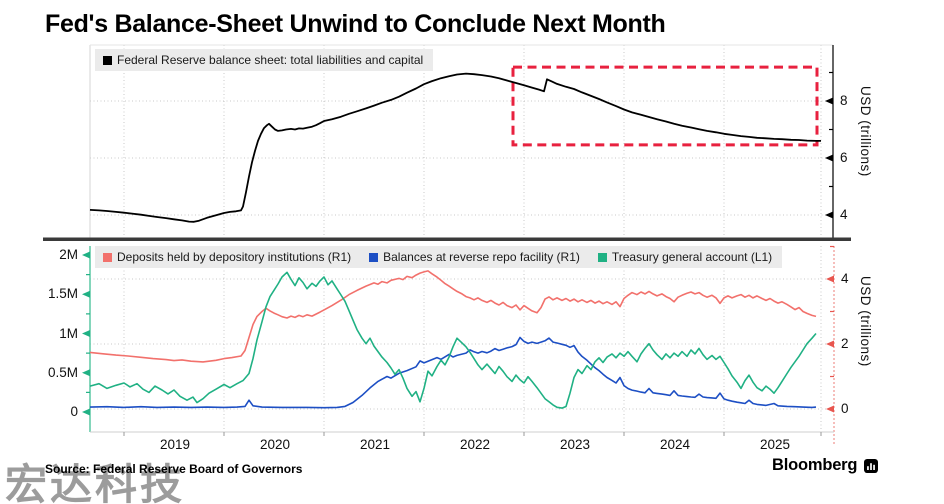 The width and height of the screenshot is (944, 504). I want to click on x-axis-year-label: 2023, so click(575, 444).